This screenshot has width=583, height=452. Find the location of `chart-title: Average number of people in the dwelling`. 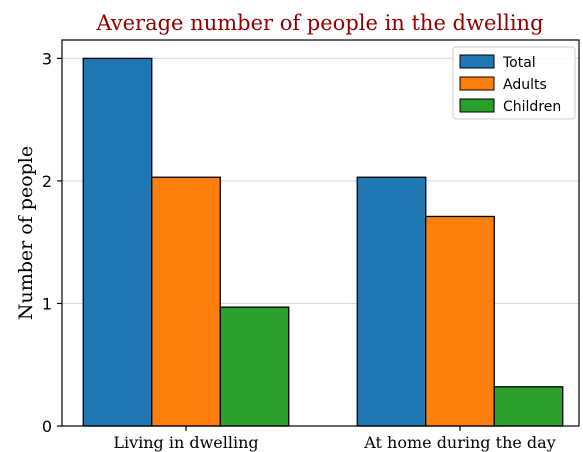

chart-title: Average number of people in the dwelling is located at coordinates (319, 23).